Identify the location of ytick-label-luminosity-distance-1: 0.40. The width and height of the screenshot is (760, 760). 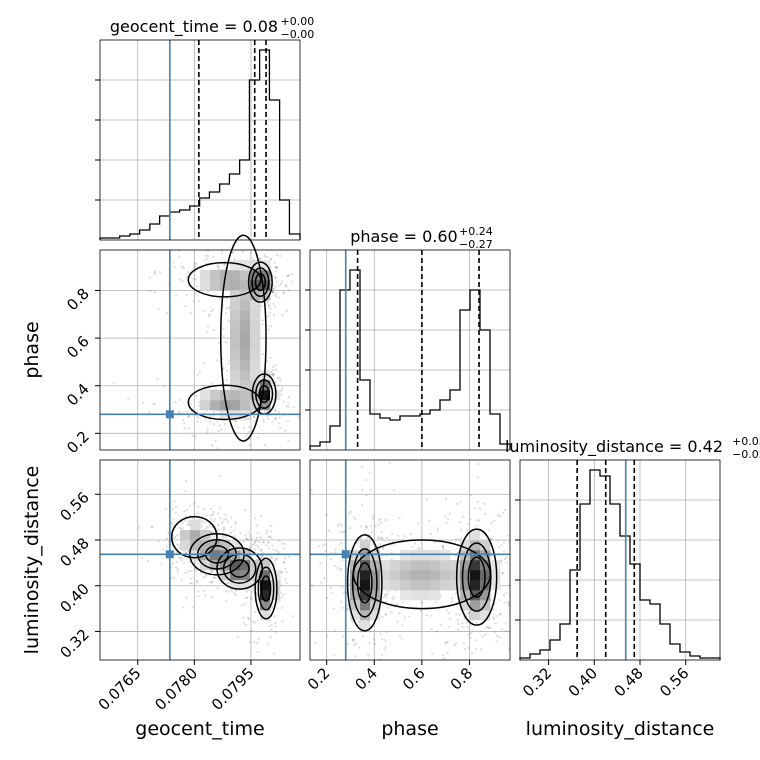
(74, 598).